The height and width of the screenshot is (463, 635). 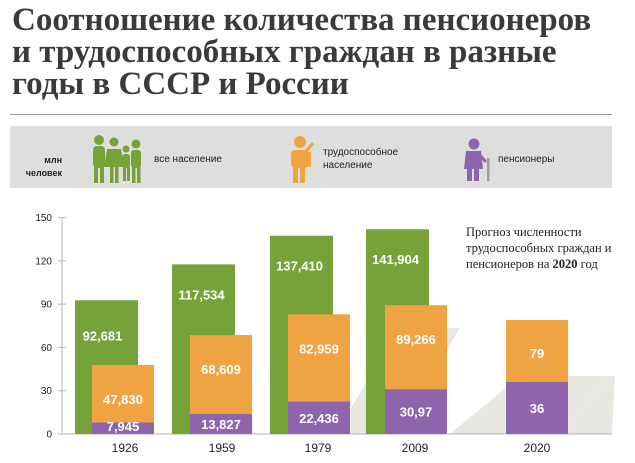 I want to click on data-label-pensioners: 7,945, so click(x=123, y=426).